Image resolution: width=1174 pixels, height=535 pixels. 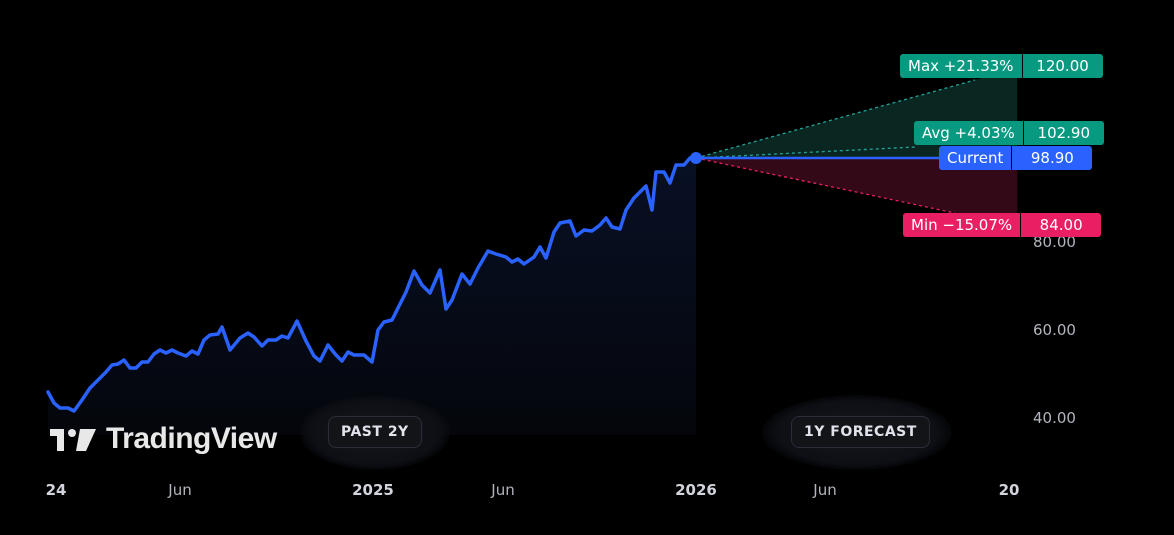 What do you see at coordinates (373, 490) in the screenshot?
I see `x-tick-2025: 2025` at bounding box center [373, 490].